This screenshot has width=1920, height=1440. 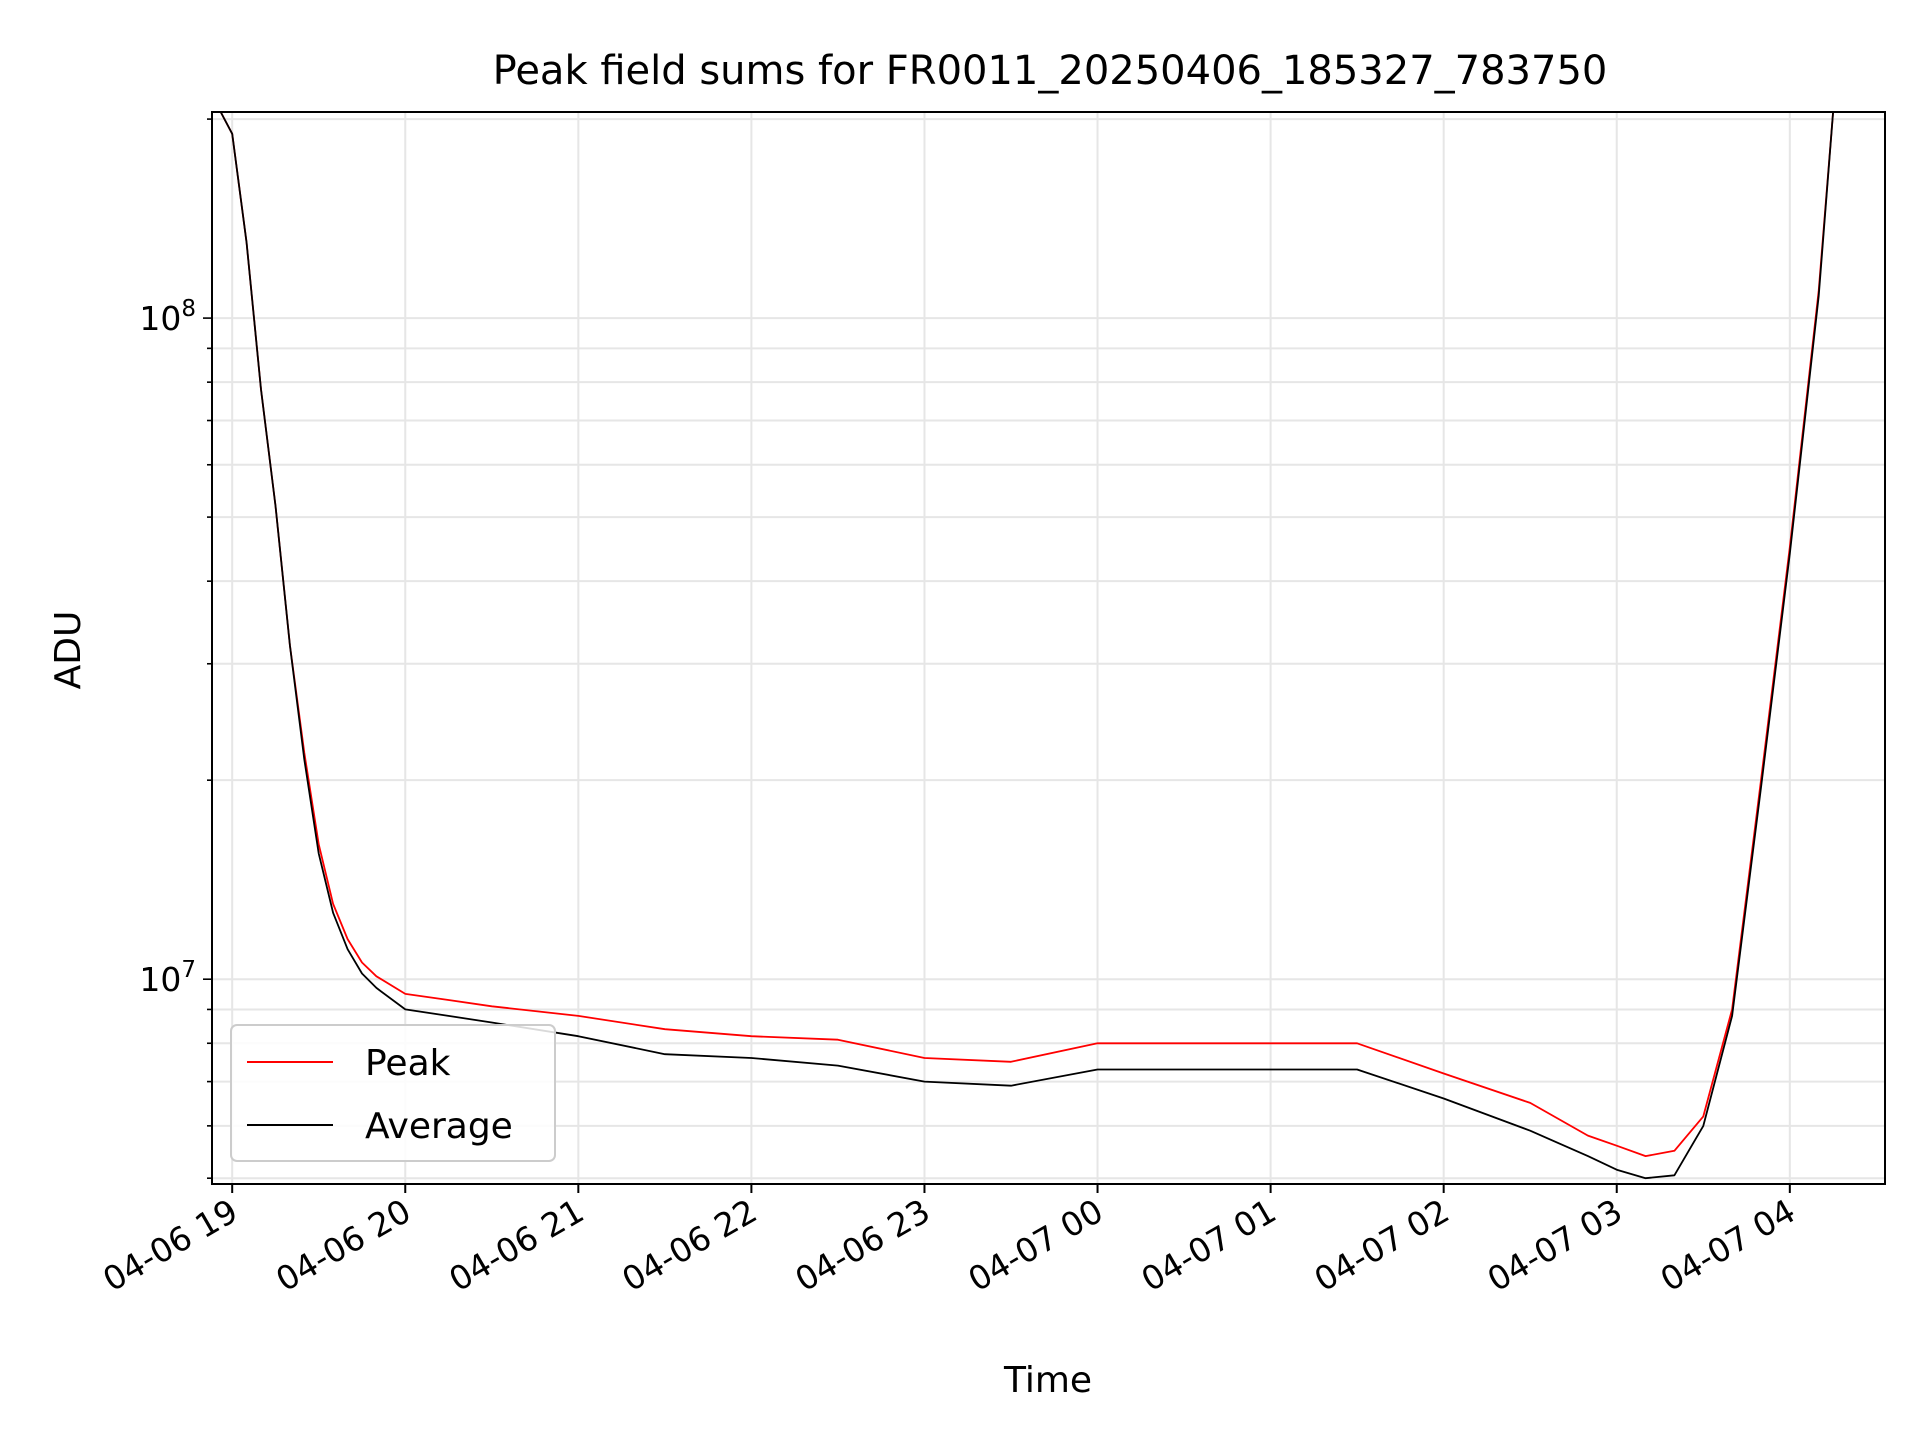 What do you see at coordinates (167, 978) in the screenshot?
I see `y-tick-label: 107` at bounding box center [167, 978].